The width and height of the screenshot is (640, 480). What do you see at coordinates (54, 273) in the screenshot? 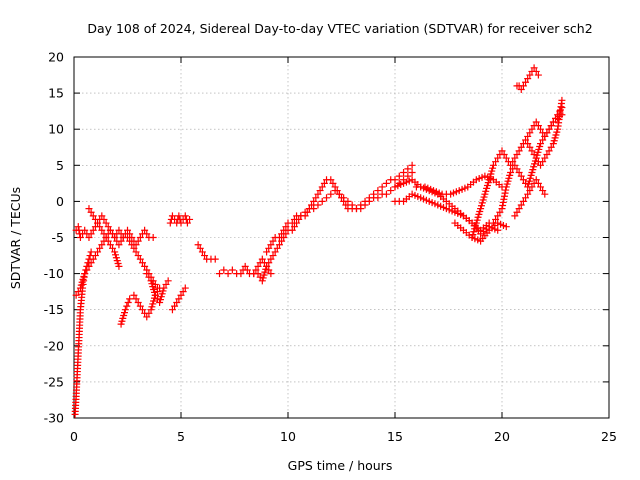
I see `y-tick-label: -10` at bounding box center [54, 273].